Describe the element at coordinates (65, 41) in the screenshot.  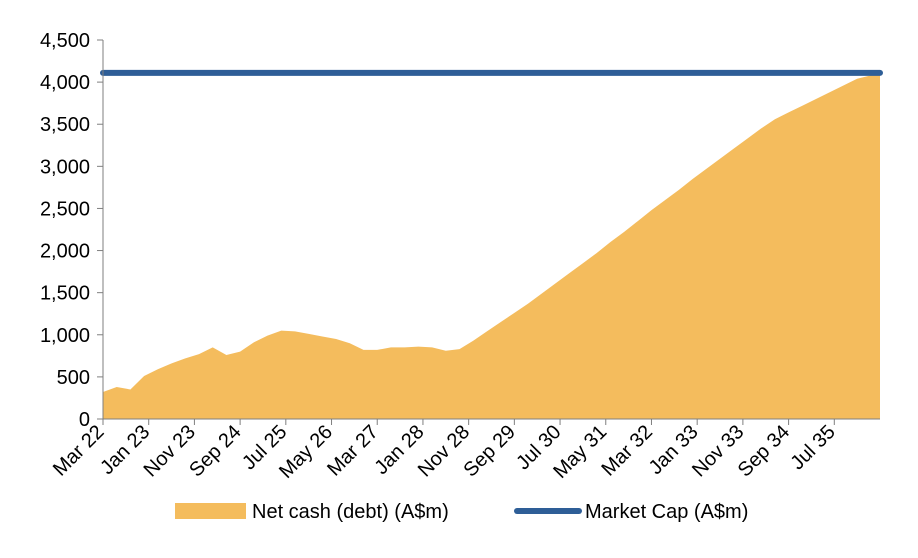
I see `y-tick-label: 4,500` at that location.